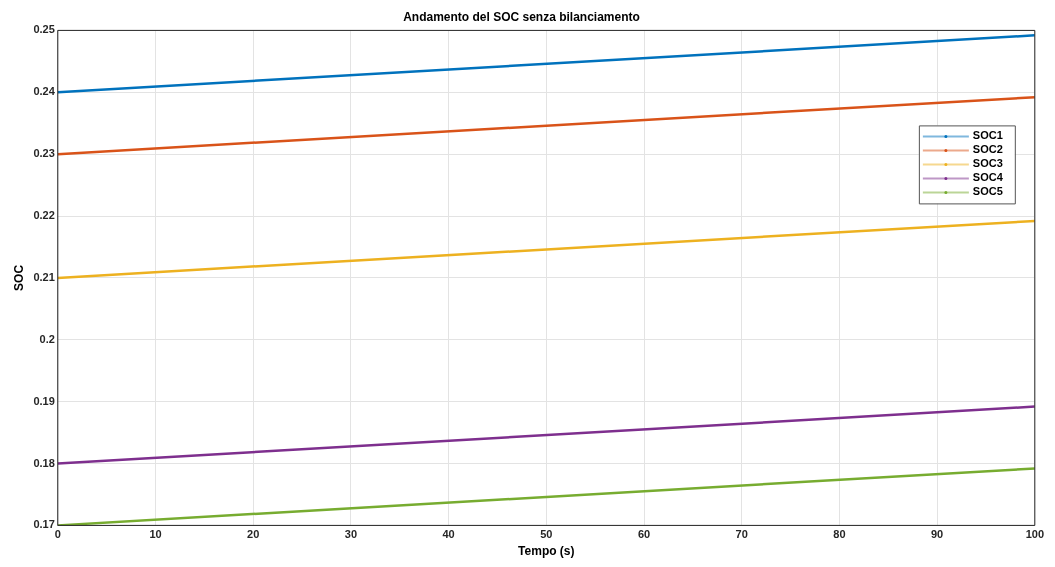 This screenshot has width=1055, height=567. Describe the element at coordinates (155, 534) in the screenshot. I see `x-tick-label: 10` at that location.